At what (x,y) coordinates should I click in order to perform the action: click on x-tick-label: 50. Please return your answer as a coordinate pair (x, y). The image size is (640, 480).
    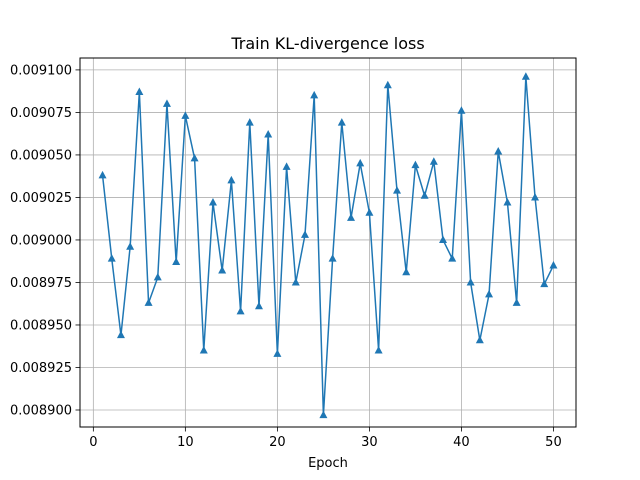
    Looking at the image, I should click on (553, 442).